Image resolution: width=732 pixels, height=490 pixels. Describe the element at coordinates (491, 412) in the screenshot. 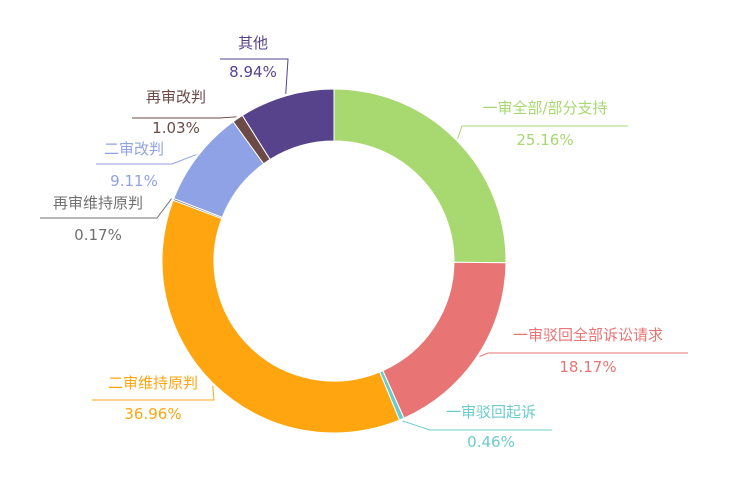

I see `slice-name-label: 一审驳回起诉` at that location.